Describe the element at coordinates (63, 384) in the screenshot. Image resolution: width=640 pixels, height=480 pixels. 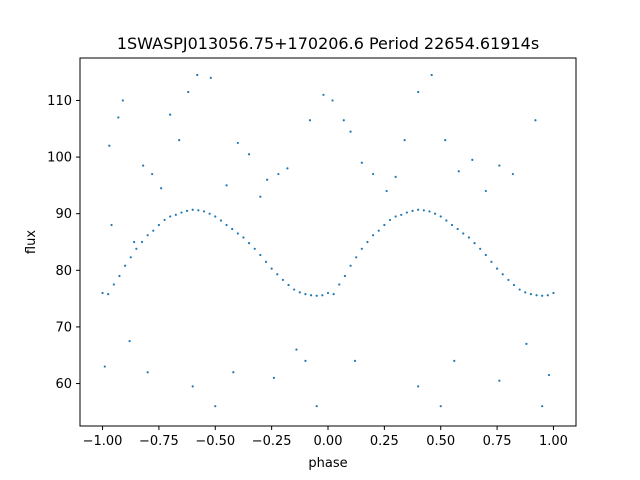
I see `y-tick-label: 60` at that location.